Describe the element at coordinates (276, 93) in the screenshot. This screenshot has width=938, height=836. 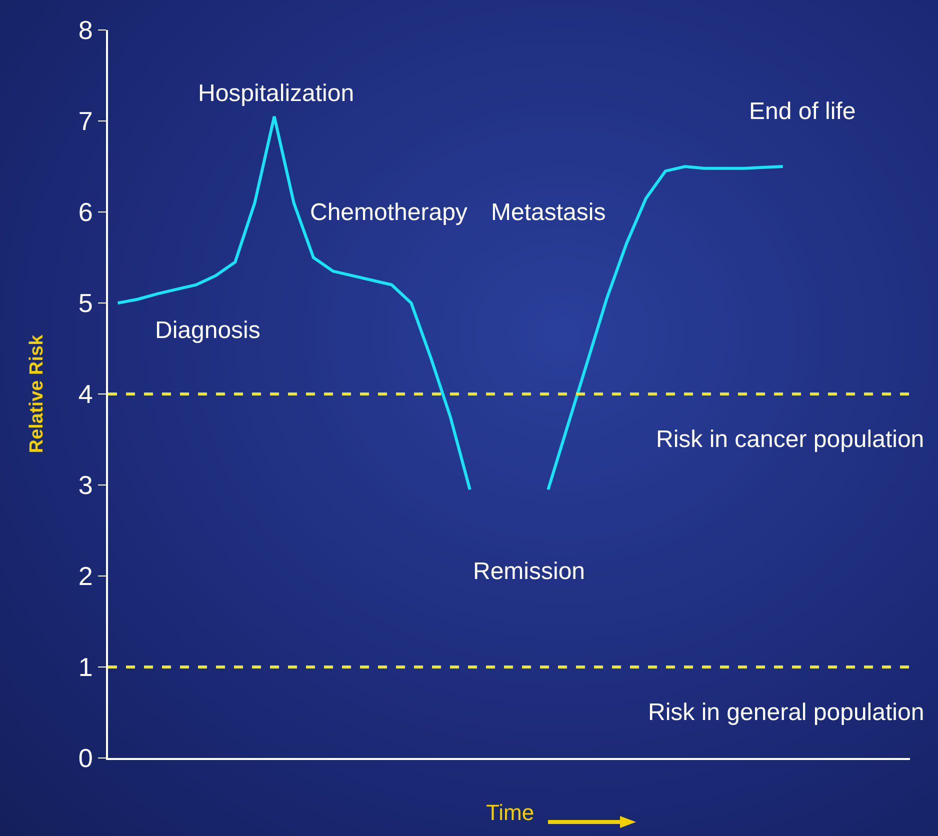
I see `annotation: Hospitalization` at that location.